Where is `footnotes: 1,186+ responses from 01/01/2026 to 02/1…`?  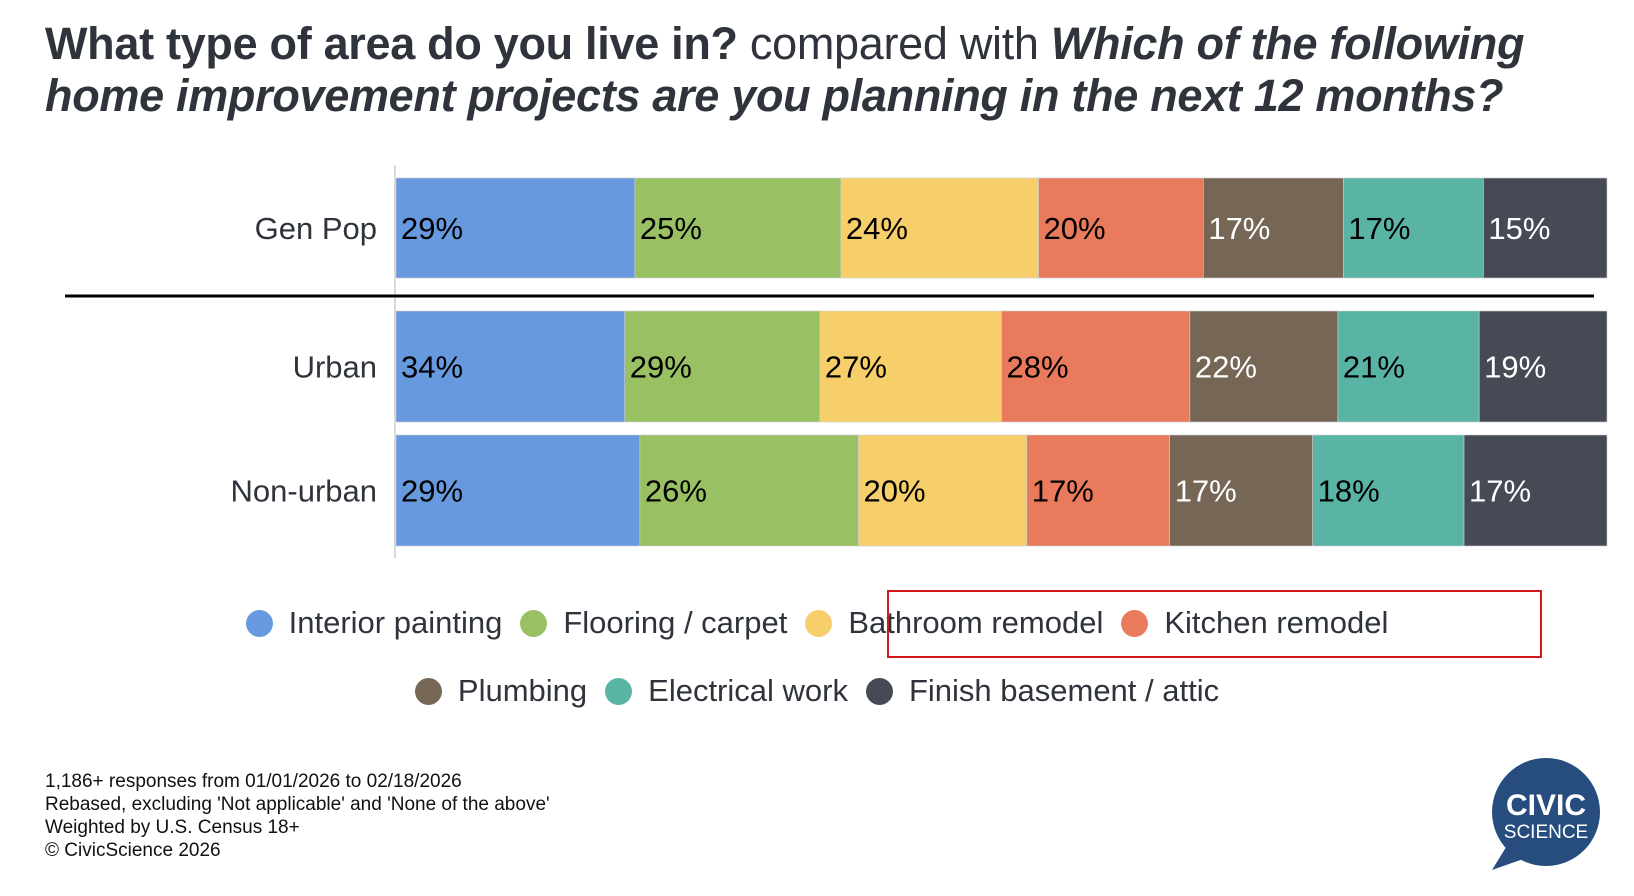
footnotes: 1,186+ responses from 01/01/2026 to 02/1… is located at coordinates (297, 816).